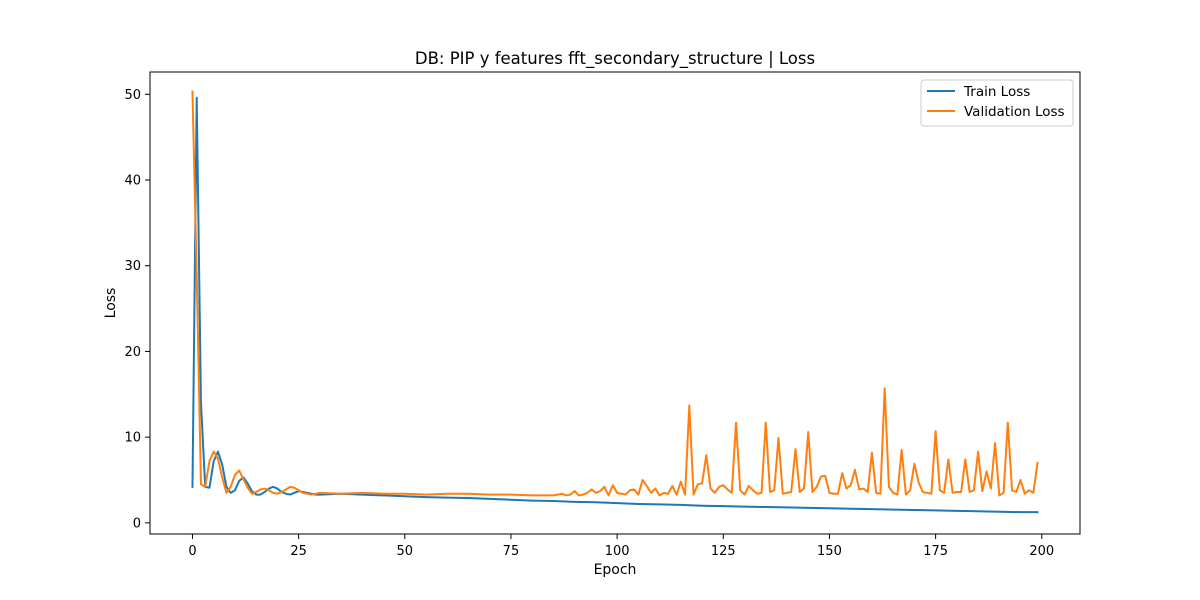 This screenshot has width=1200, height=600. What do you see at coordinates (617, 551) in the screenshot?
I see `x-tick-label: 100` at bounding box center [617, 551].